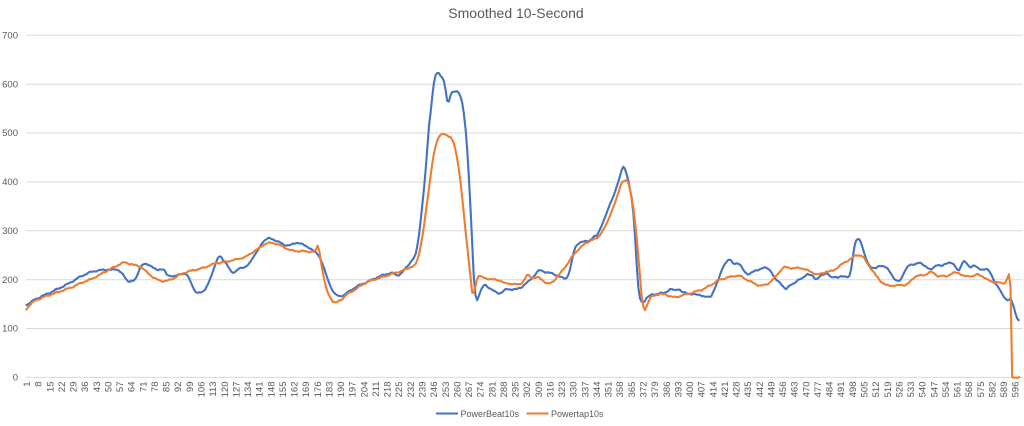 The height and width of the screenshot is (426, 1024). Describe the element at coordinates (539, 390) in the screenshot. I see `svg-text: 309` at that location.